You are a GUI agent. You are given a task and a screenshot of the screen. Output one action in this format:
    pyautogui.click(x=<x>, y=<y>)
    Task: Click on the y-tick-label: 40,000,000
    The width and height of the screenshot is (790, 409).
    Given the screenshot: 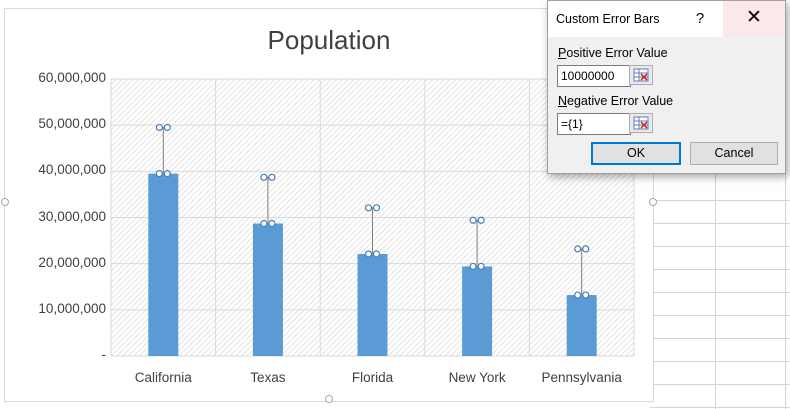 What is the action you would take?
    pyautogui.click(x=72, y=170)
    